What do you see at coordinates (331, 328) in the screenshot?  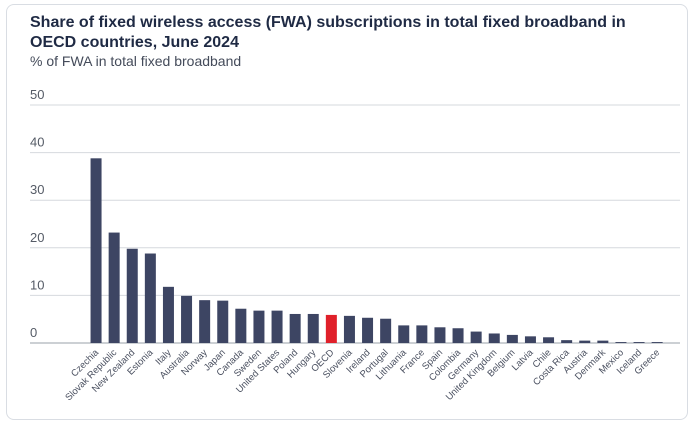 I see `bar-oecd` at bounding box center [331, 328].